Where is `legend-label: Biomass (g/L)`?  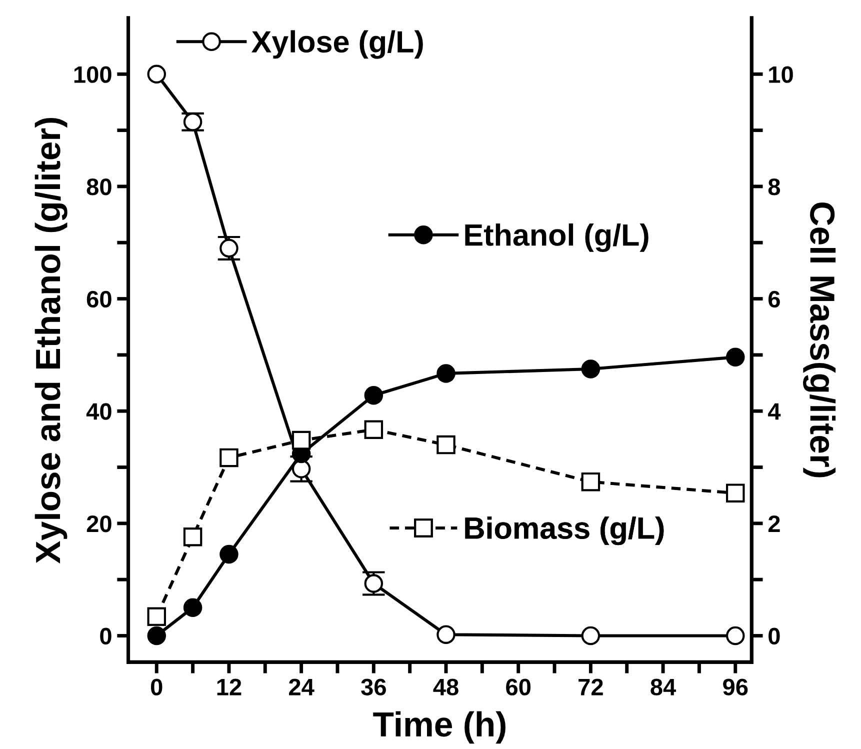 legend-label: Biomass (g/L) is located at coordinates (564, 531).